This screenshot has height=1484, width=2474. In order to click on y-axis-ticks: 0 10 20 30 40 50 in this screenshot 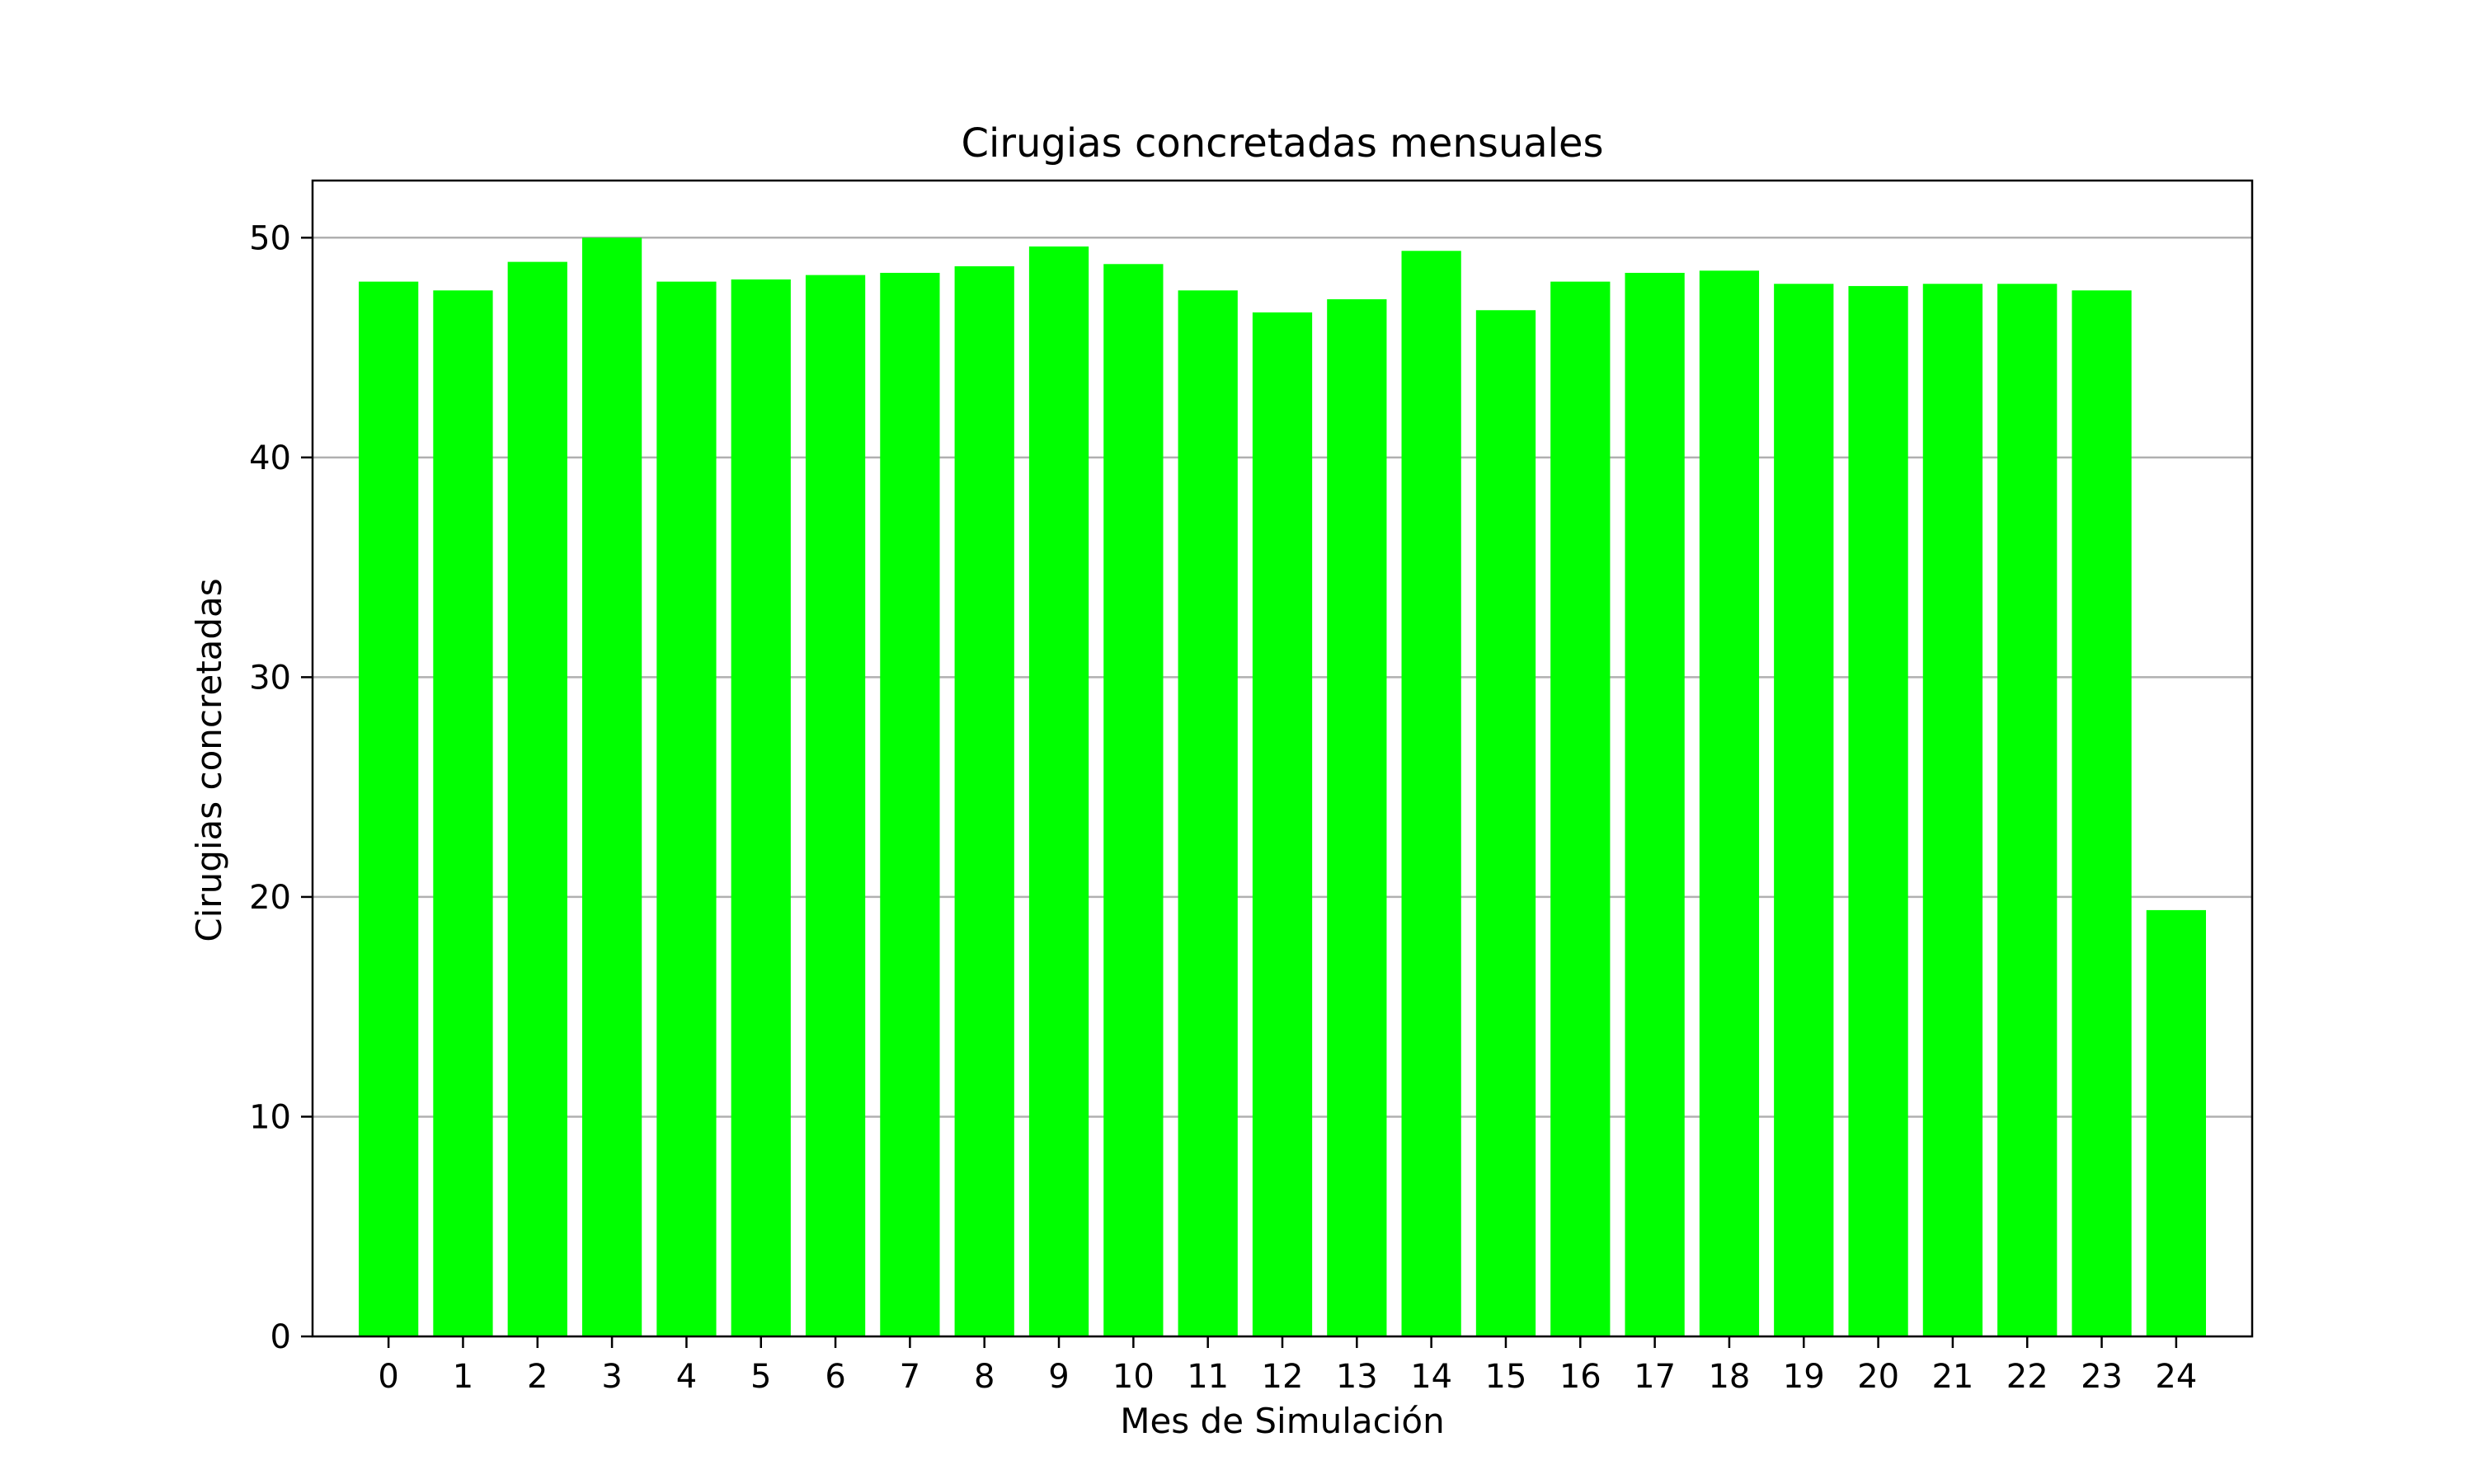, I will do `click(281, 787)`.